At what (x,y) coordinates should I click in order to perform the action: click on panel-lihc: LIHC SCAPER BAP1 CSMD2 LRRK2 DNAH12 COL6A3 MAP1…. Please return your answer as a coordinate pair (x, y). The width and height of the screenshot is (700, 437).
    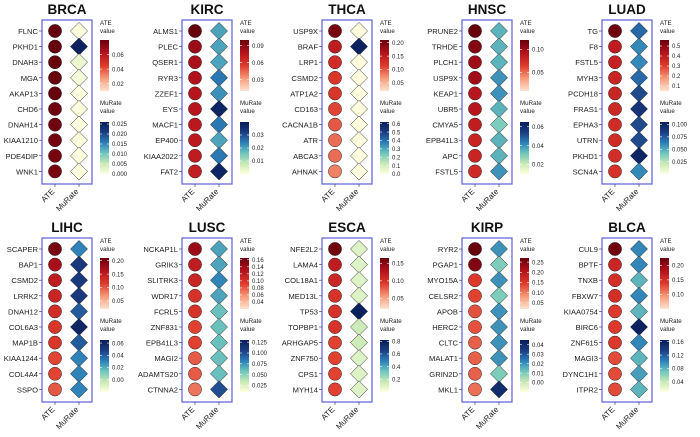
    Looking at the image, I should click on (64, 325).